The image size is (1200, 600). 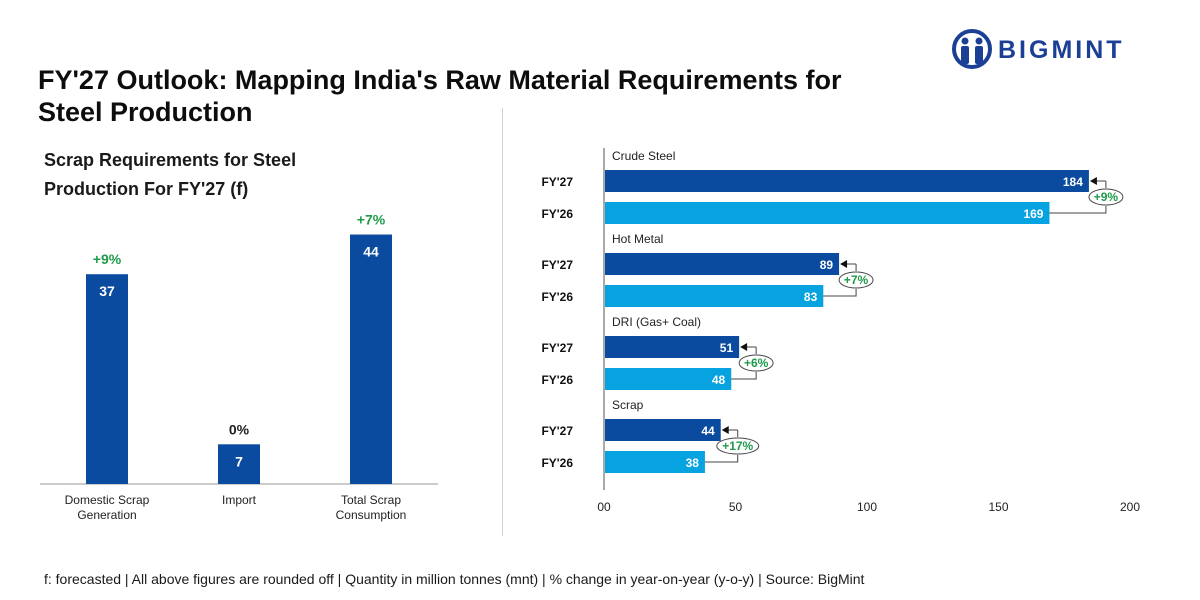 I want to click on bar-value-label: 37, so click(x=107, y=291).